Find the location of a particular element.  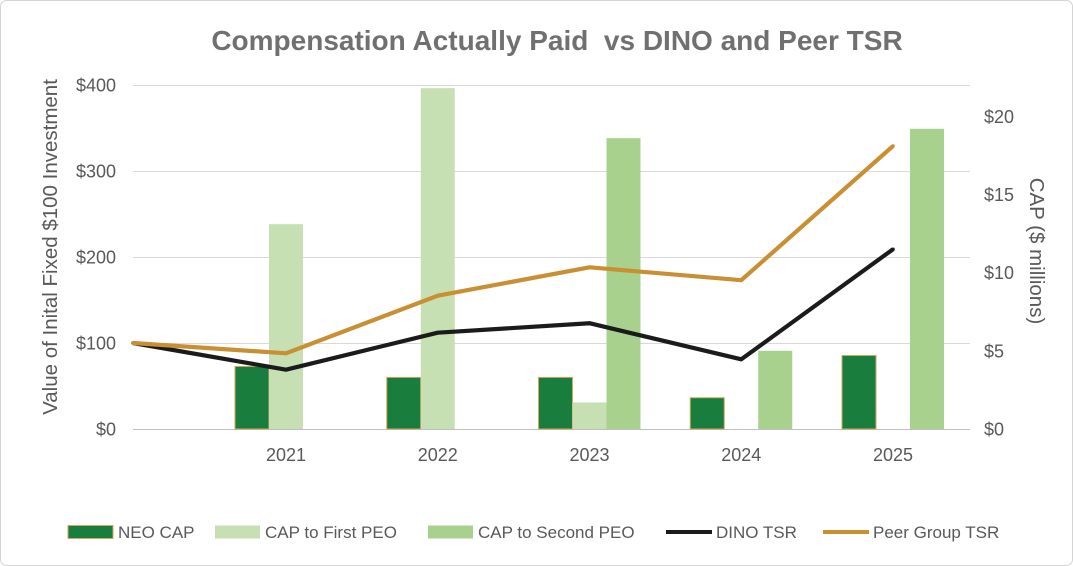

bar-cap-to-second-peo-2024 is located at coordinates (775, 389).